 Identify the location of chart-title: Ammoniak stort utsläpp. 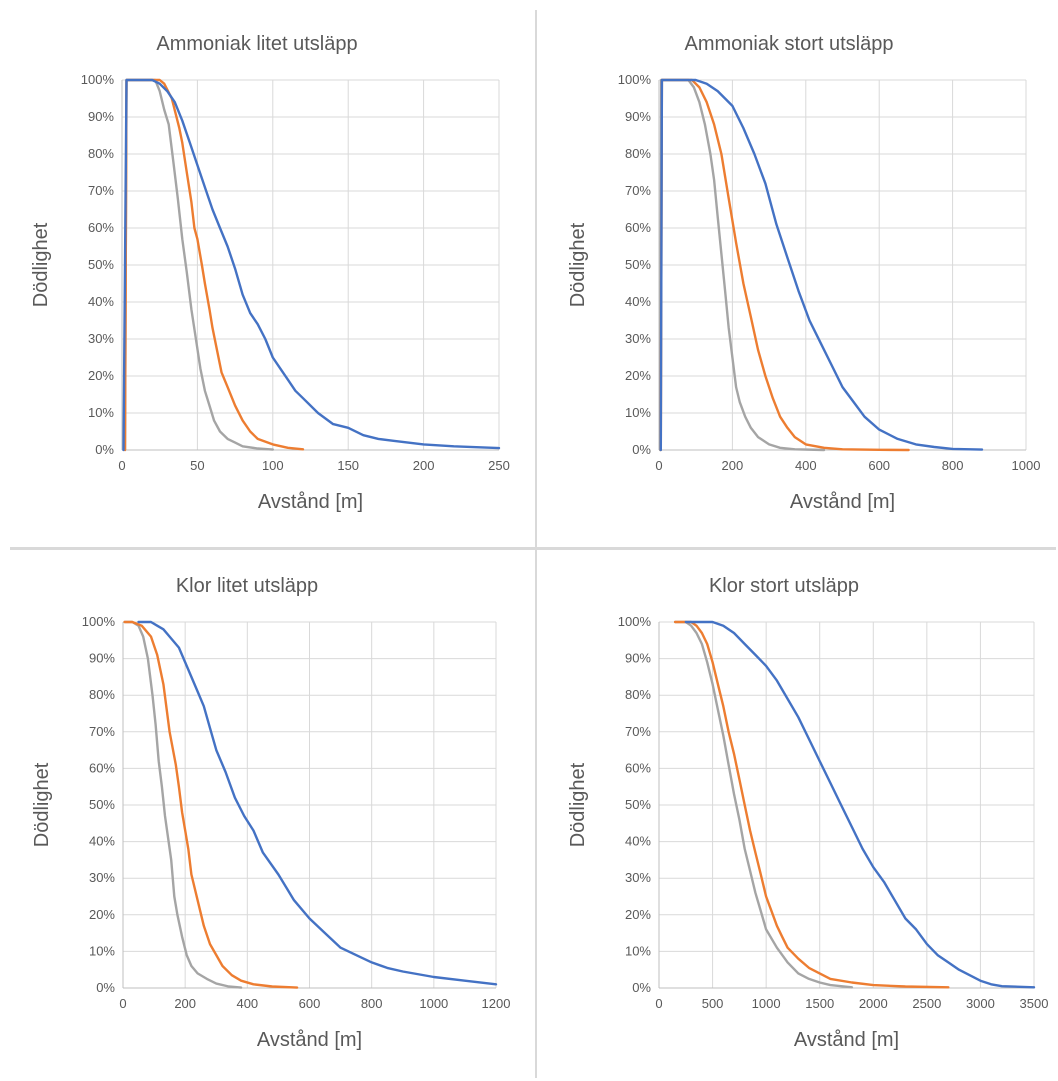
(789, 44).